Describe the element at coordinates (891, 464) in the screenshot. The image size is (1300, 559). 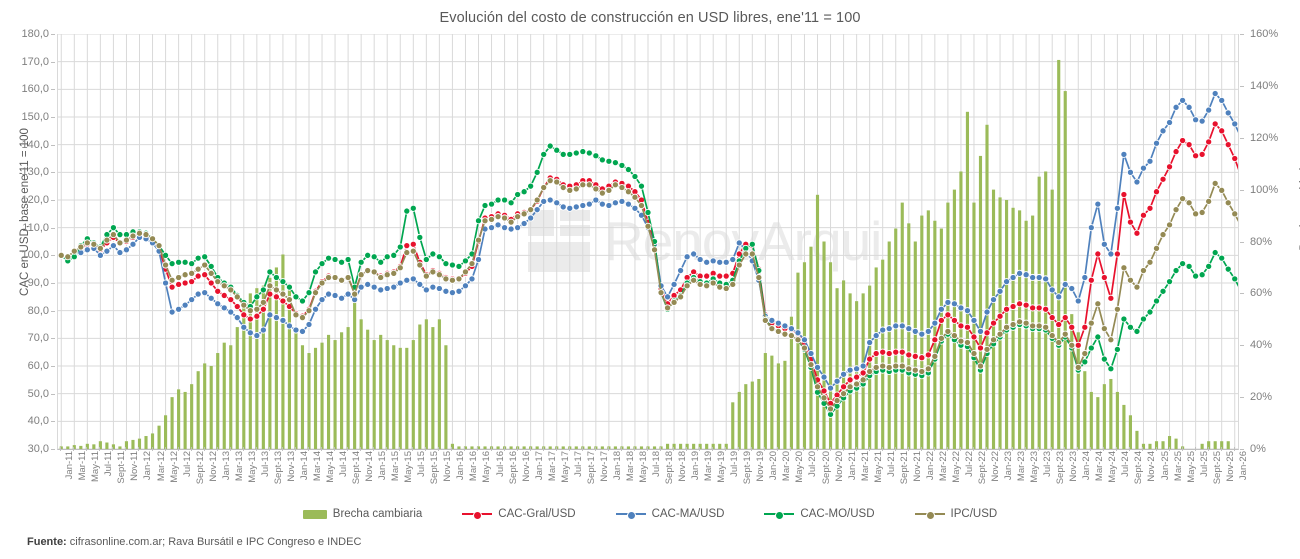
I see `x-axis-tick: Jul-21` at that location.